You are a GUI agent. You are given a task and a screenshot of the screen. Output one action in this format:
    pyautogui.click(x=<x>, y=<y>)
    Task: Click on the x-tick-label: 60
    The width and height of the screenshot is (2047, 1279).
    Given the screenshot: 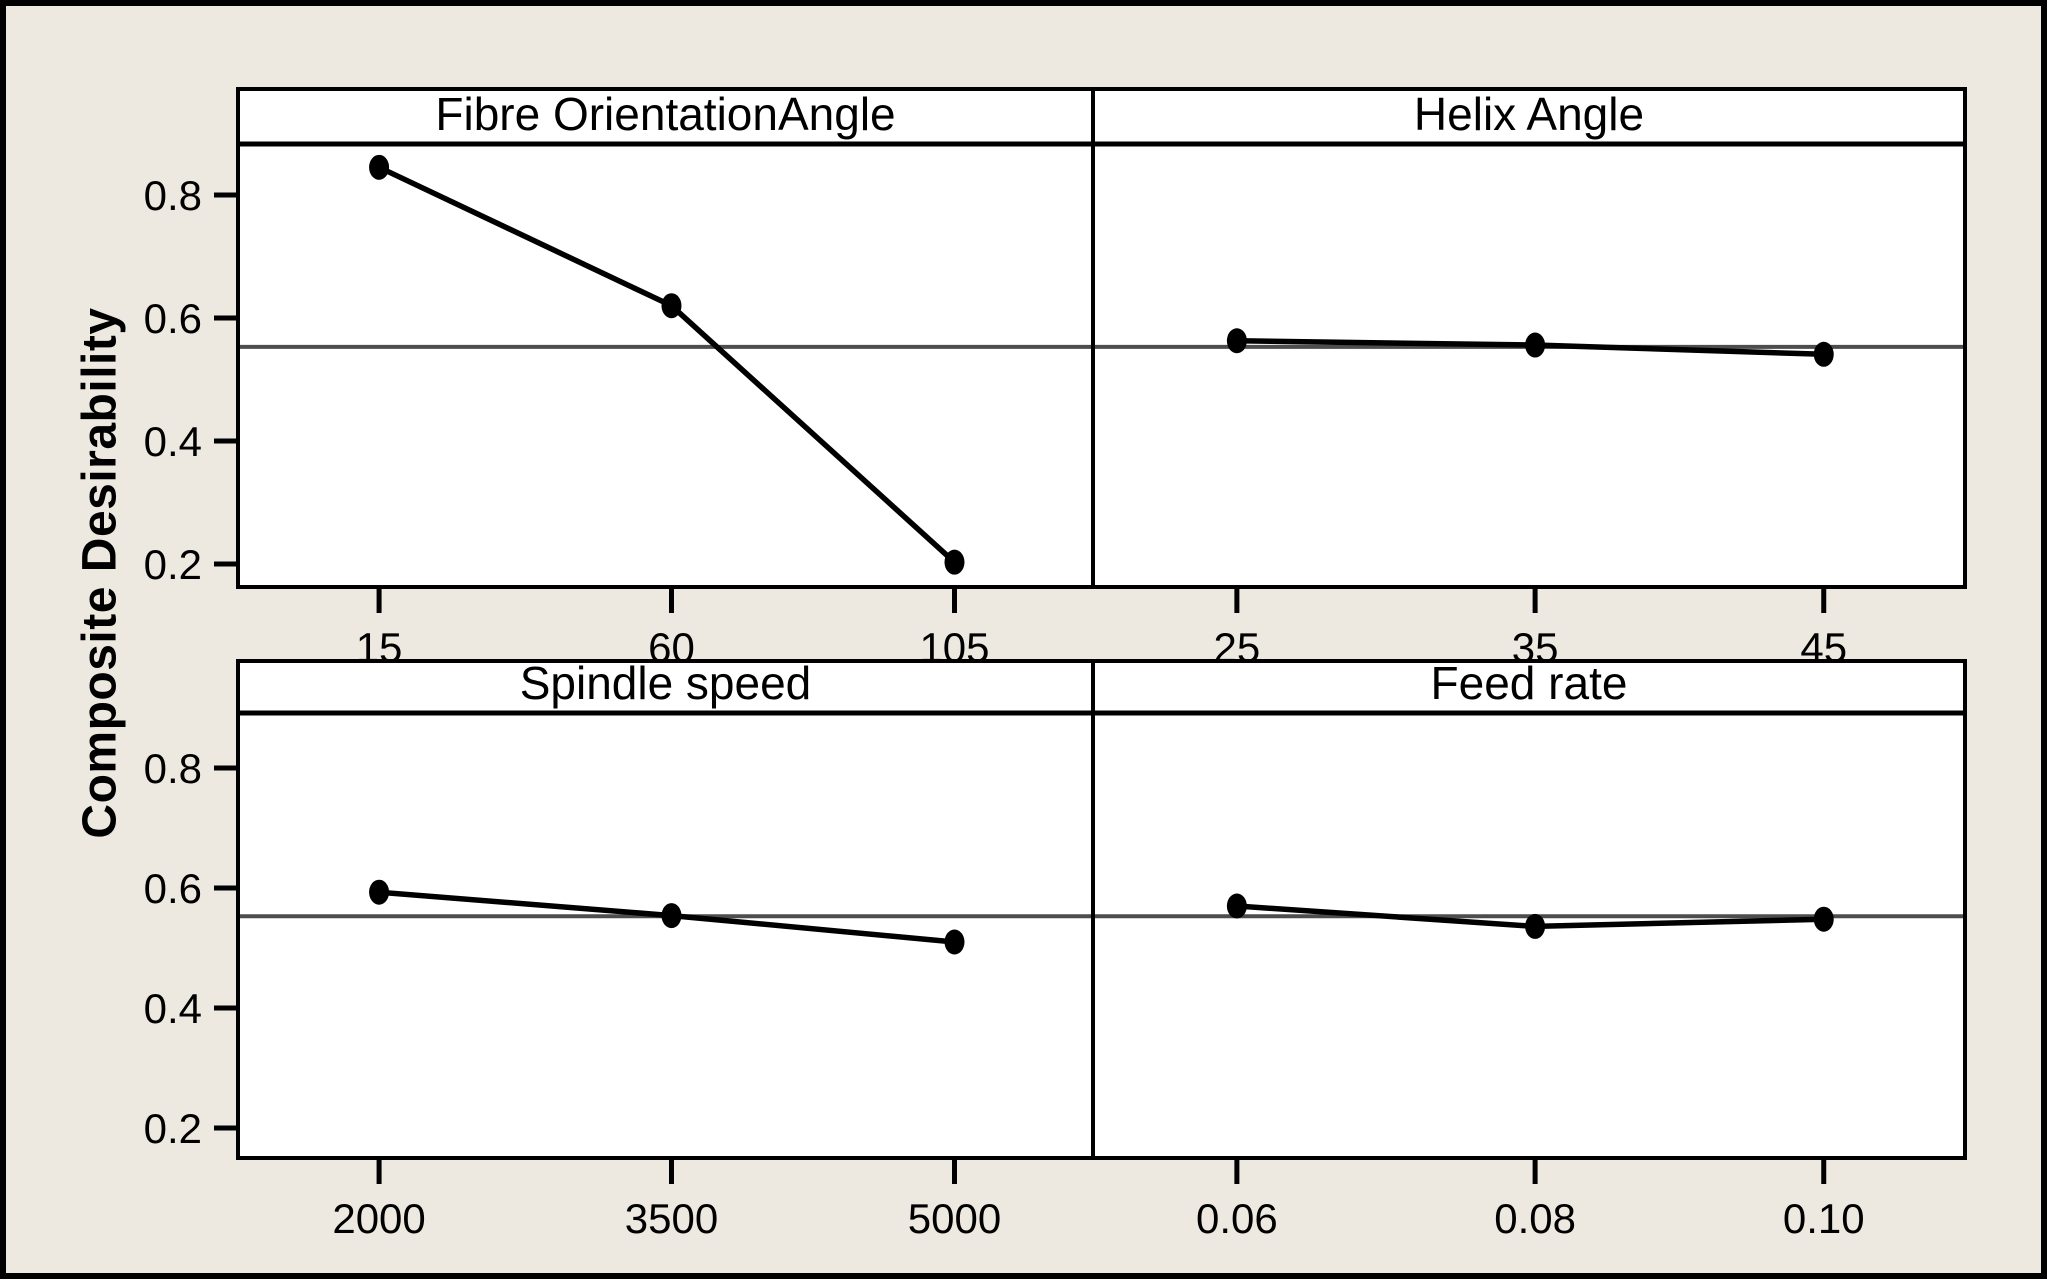 What is the action you would take?
    pyautogui.click(x=671, y=647)
    